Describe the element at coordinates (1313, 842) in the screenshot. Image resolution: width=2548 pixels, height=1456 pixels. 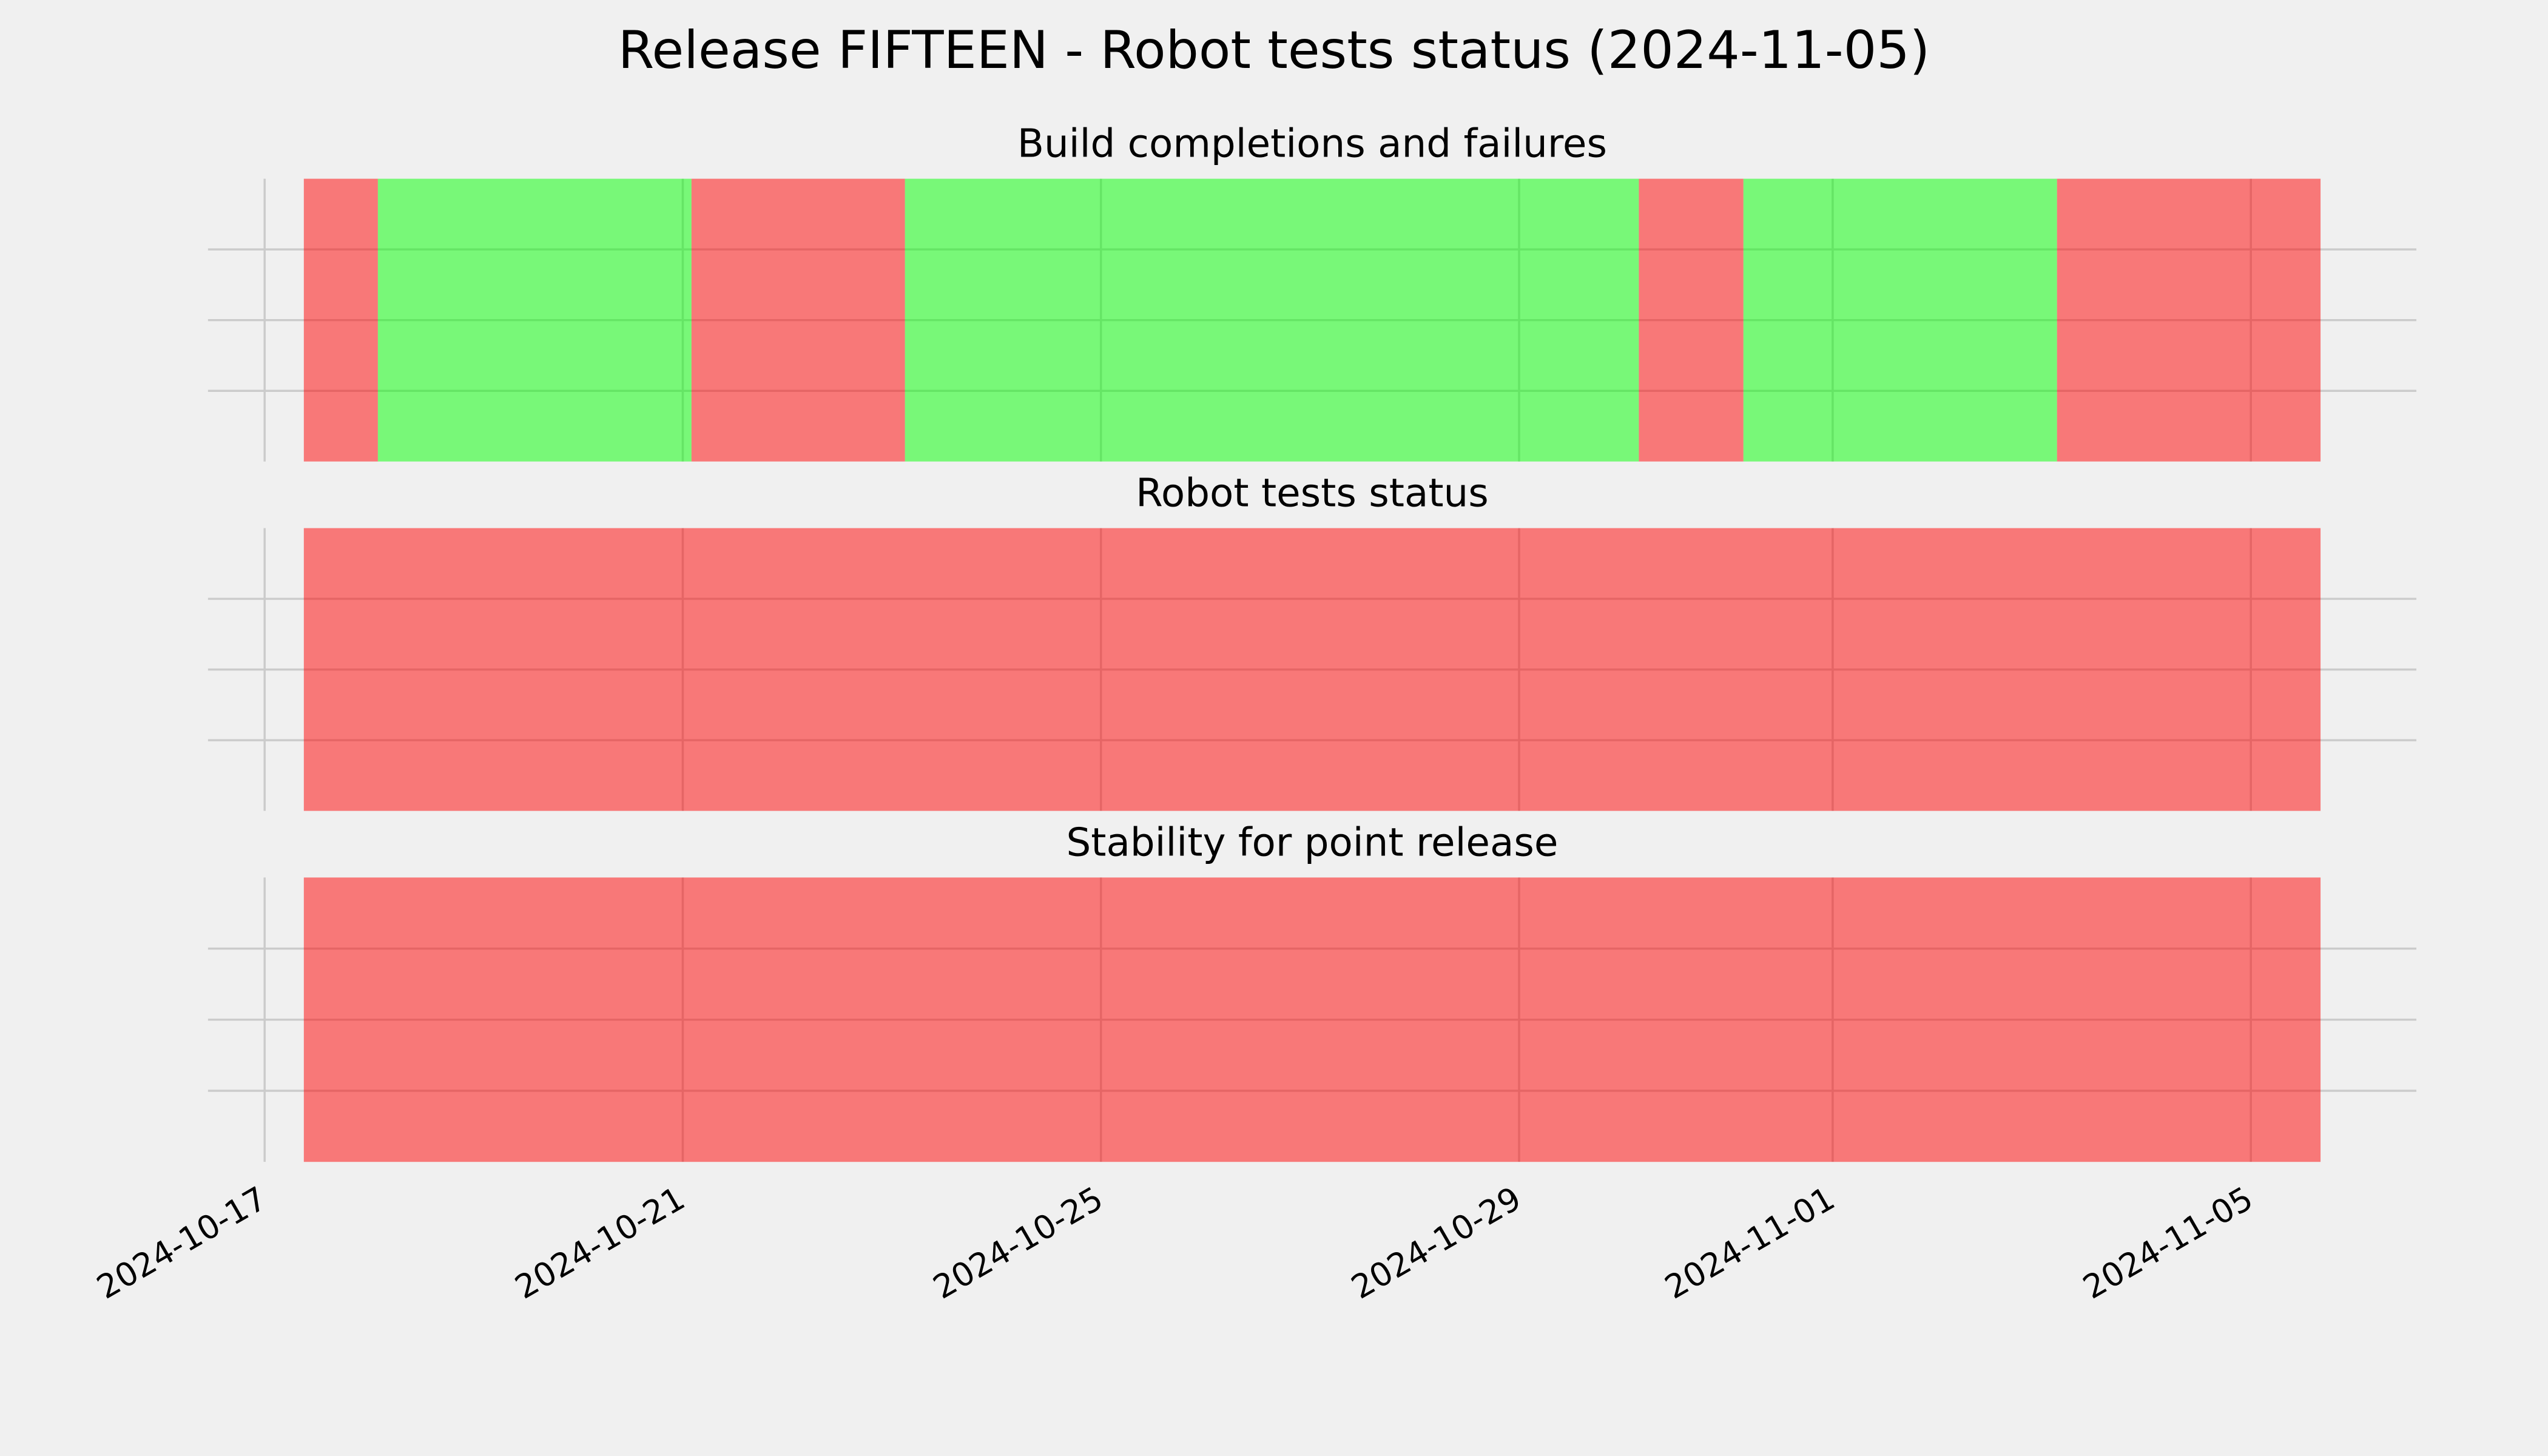
I see `subplot-title: Stability for point release` at that location.